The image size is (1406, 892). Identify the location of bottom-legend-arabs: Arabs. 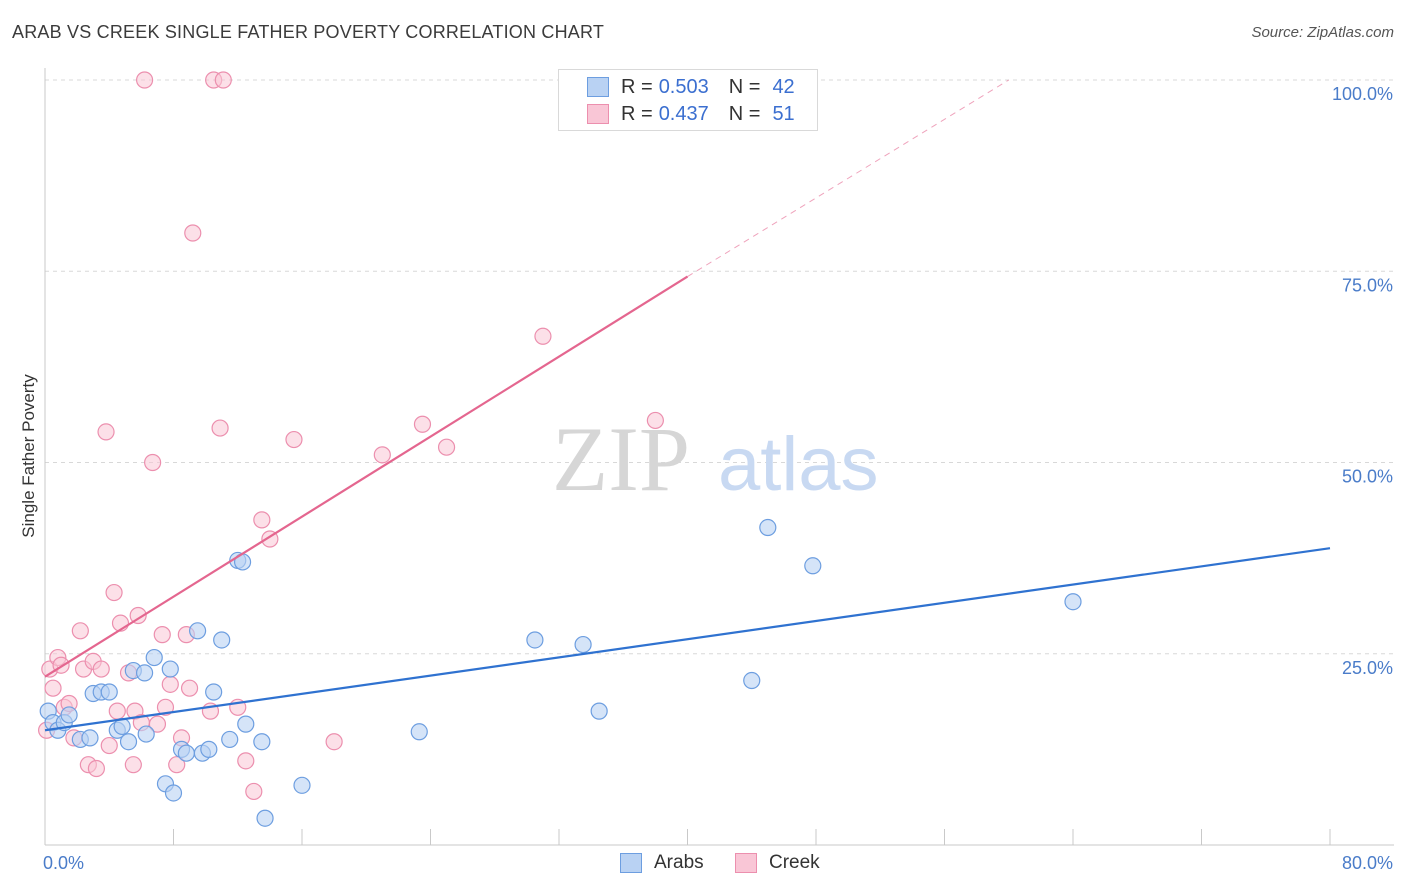
(662, 863).